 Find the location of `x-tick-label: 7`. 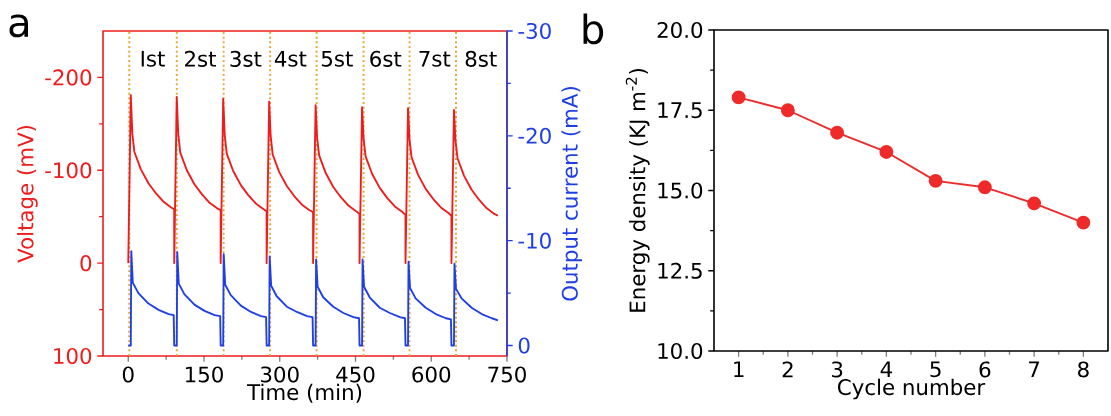

x-tick-label: 7 is located at coordinates (1034, 369).